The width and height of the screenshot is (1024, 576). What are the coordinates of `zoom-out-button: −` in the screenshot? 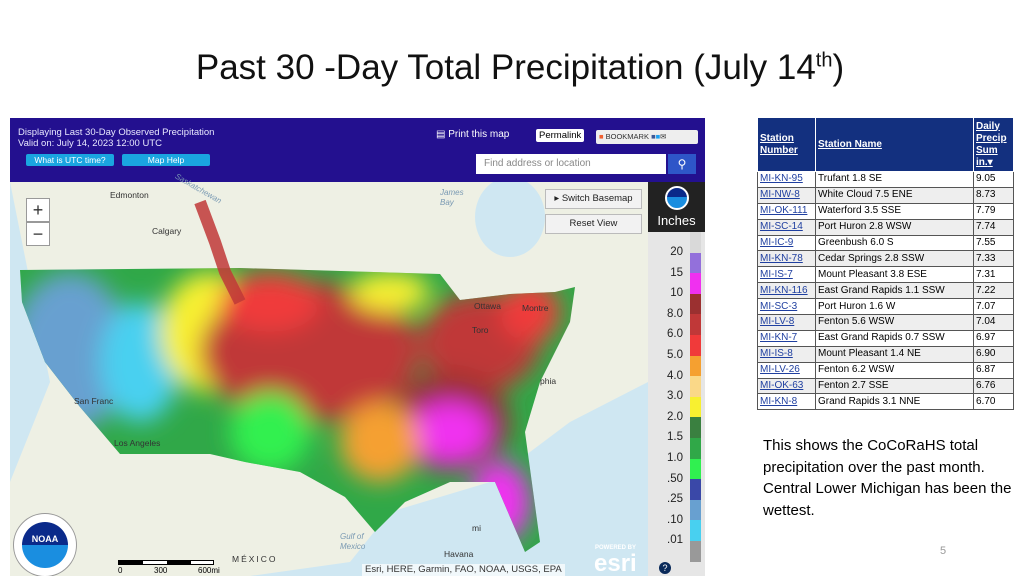 It's located at (38, 234).